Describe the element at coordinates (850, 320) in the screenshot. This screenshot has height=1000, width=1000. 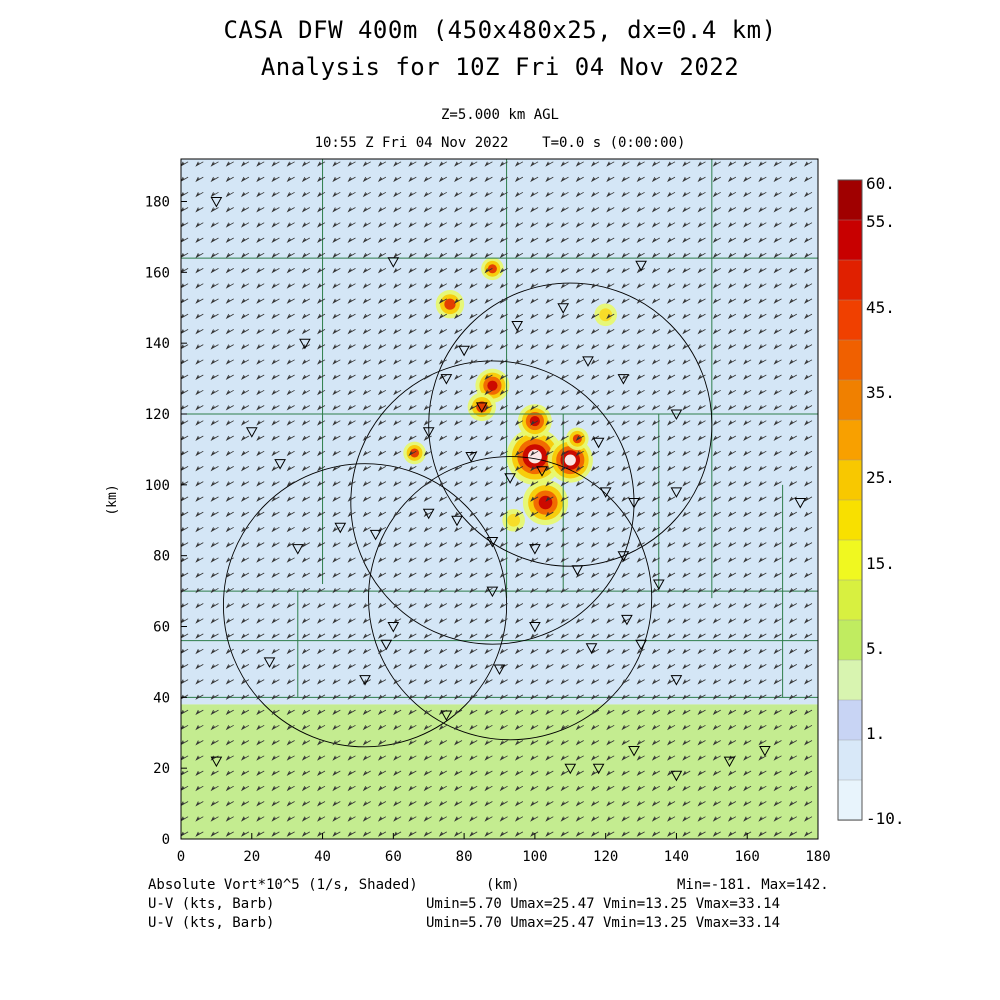
I see `colorbar-swatch` at that location.